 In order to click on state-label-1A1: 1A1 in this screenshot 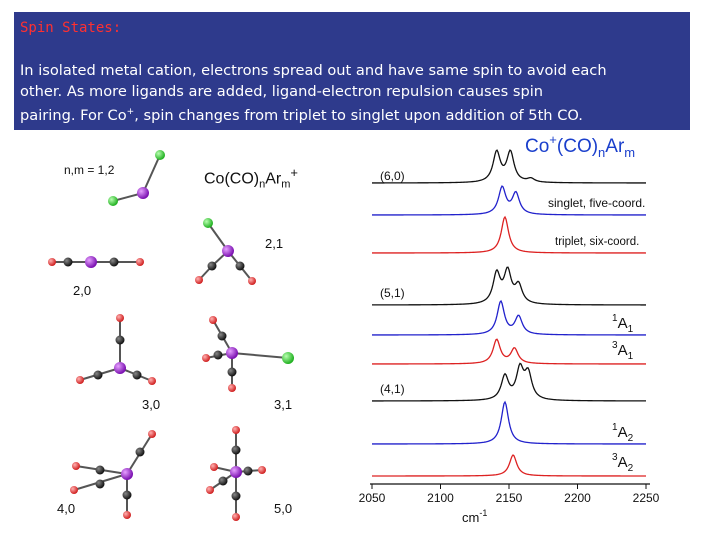, I will do `click(623, 324)`.